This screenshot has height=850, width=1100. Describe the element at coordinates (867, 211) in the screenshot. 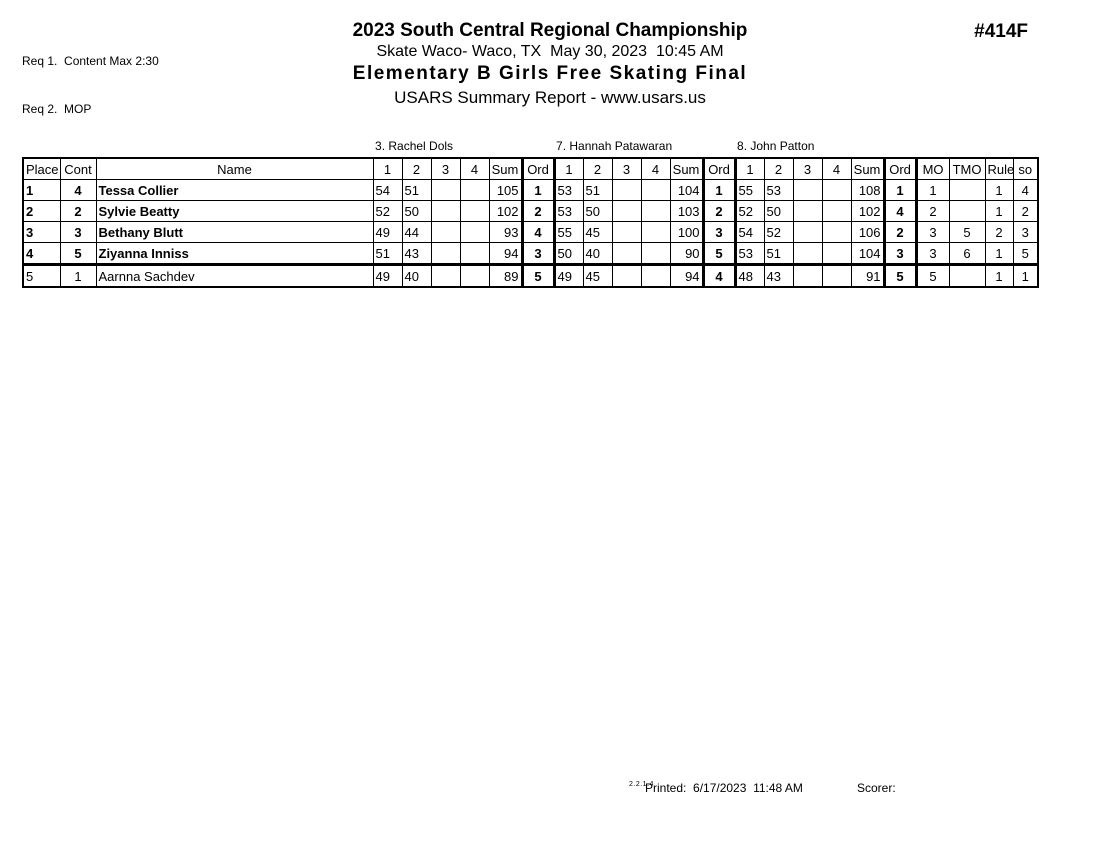

I see `cell-judge-sum: 102` at that location.